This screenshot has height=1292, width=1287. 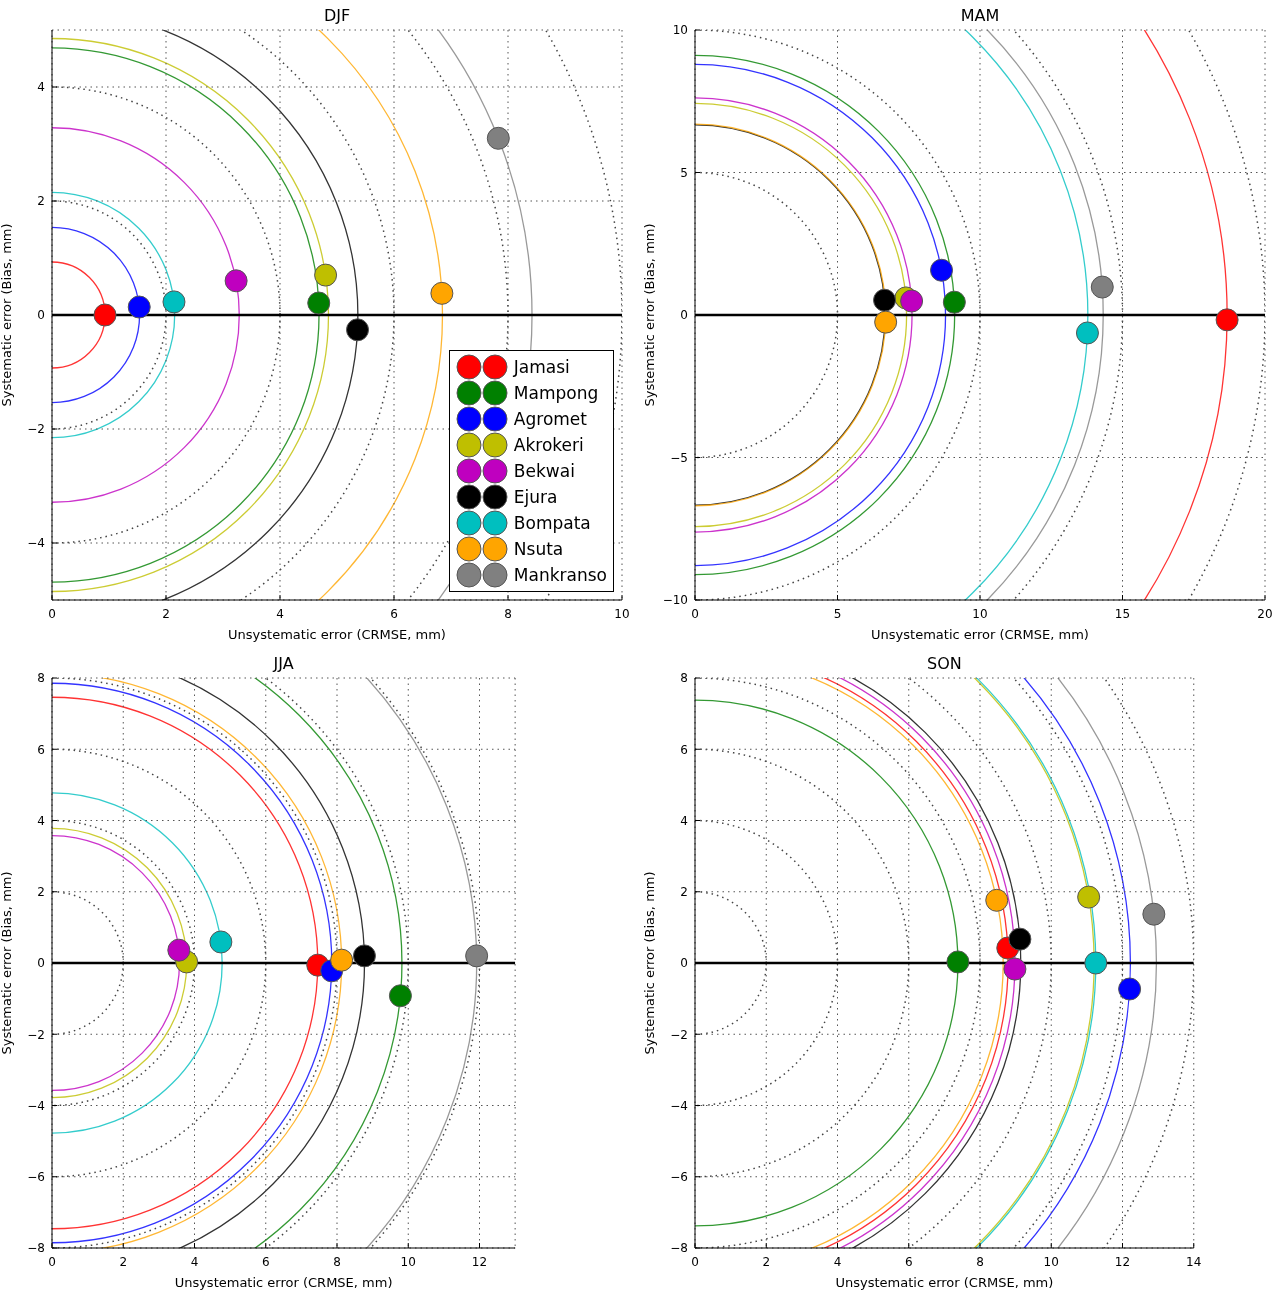 What do you see at coordinates (556, 393) in the screenshot?
I see `legend-label: Mampong` at bounding box center [556, 393].